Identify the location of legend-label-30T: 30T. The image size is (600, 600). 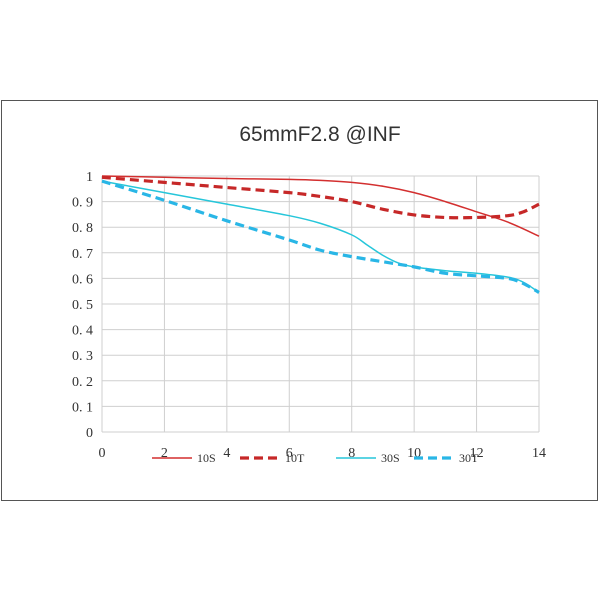
(469, 458).